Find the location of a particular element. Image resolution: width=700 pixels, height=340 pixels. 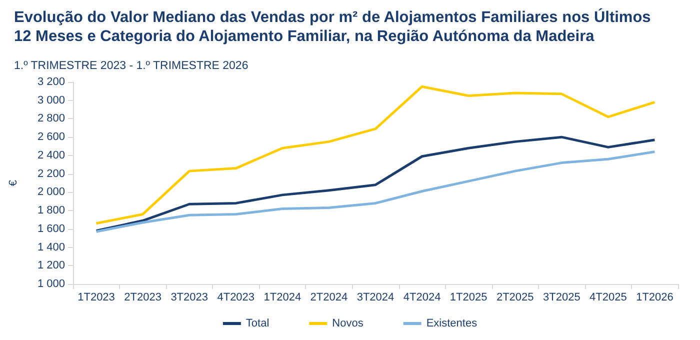

chart-title: Evolução do Valor Mediano das Vendas por m² de Alojamentos Familiares nos Últimos 12 Meses e Categoria do Alojamento Familiar, na Região Autónoma da Madeira is located at coordinates (333, 27).